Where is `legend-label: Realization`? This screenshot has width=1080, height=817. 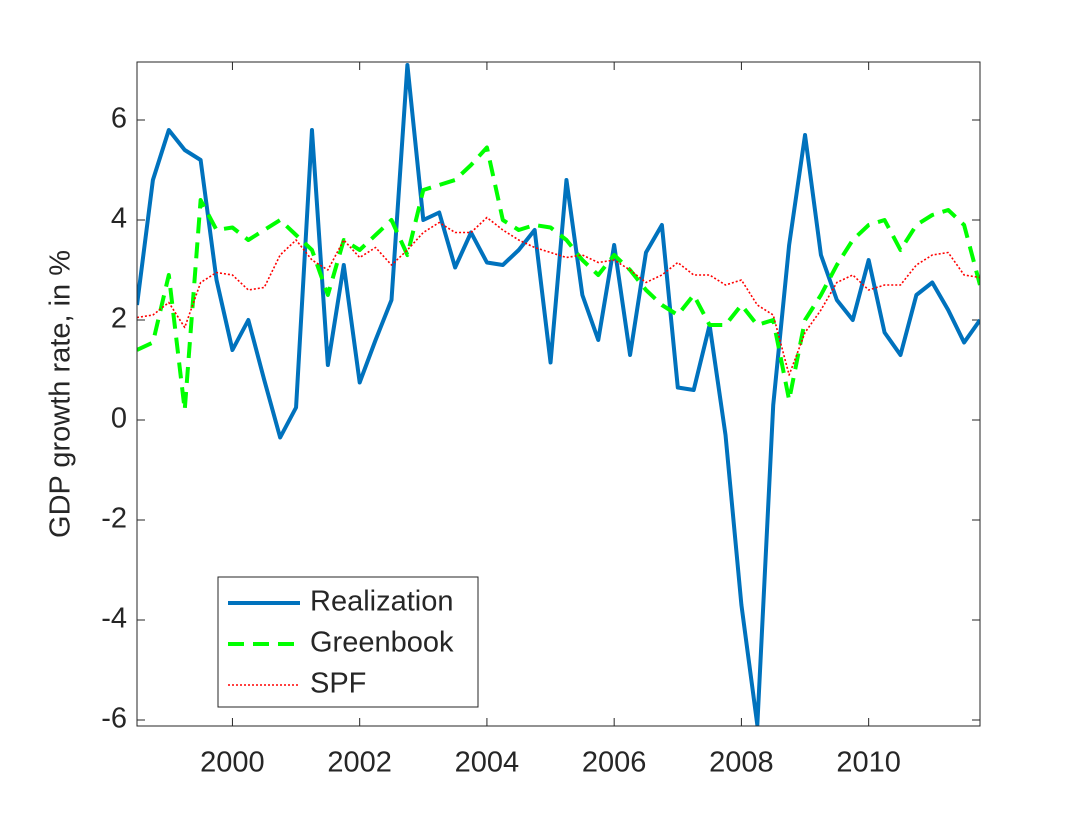 legend-label: Realization is located at coordinates (381, 602).